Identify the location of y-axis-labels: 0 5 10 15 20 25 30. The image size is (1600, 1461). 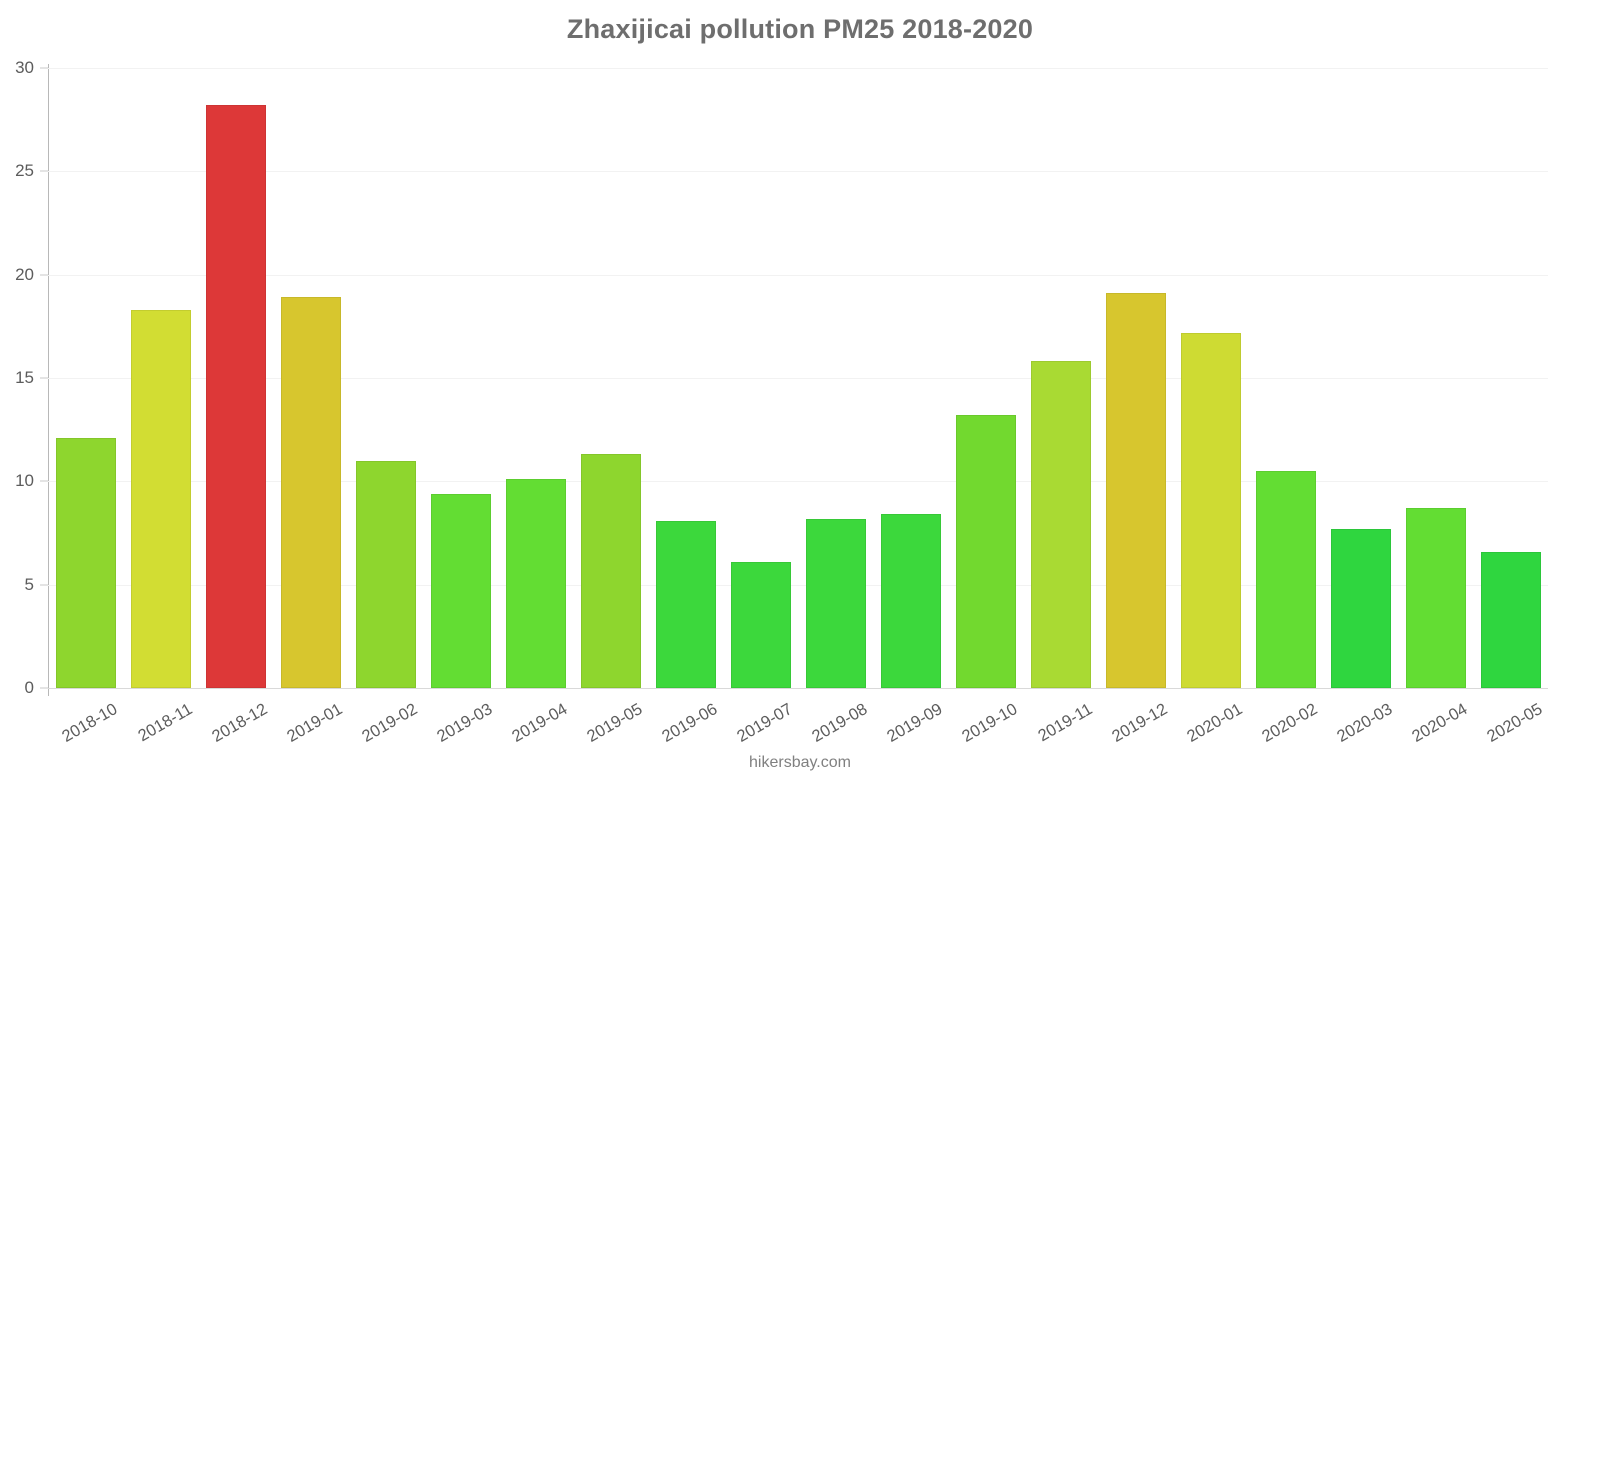
(24, 400).